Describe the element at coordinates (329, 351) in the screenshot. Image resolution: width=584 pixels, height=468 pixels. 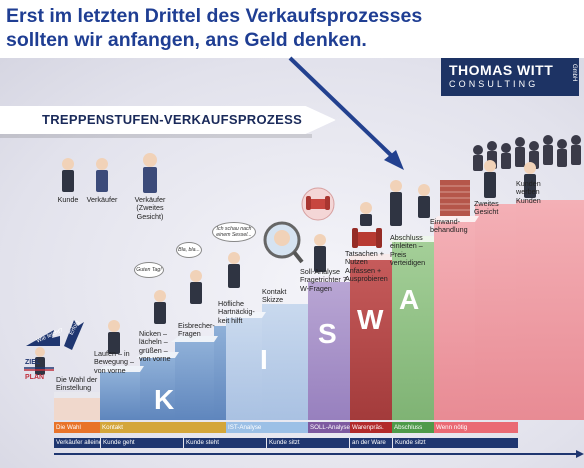
I see `step-s` at that location.